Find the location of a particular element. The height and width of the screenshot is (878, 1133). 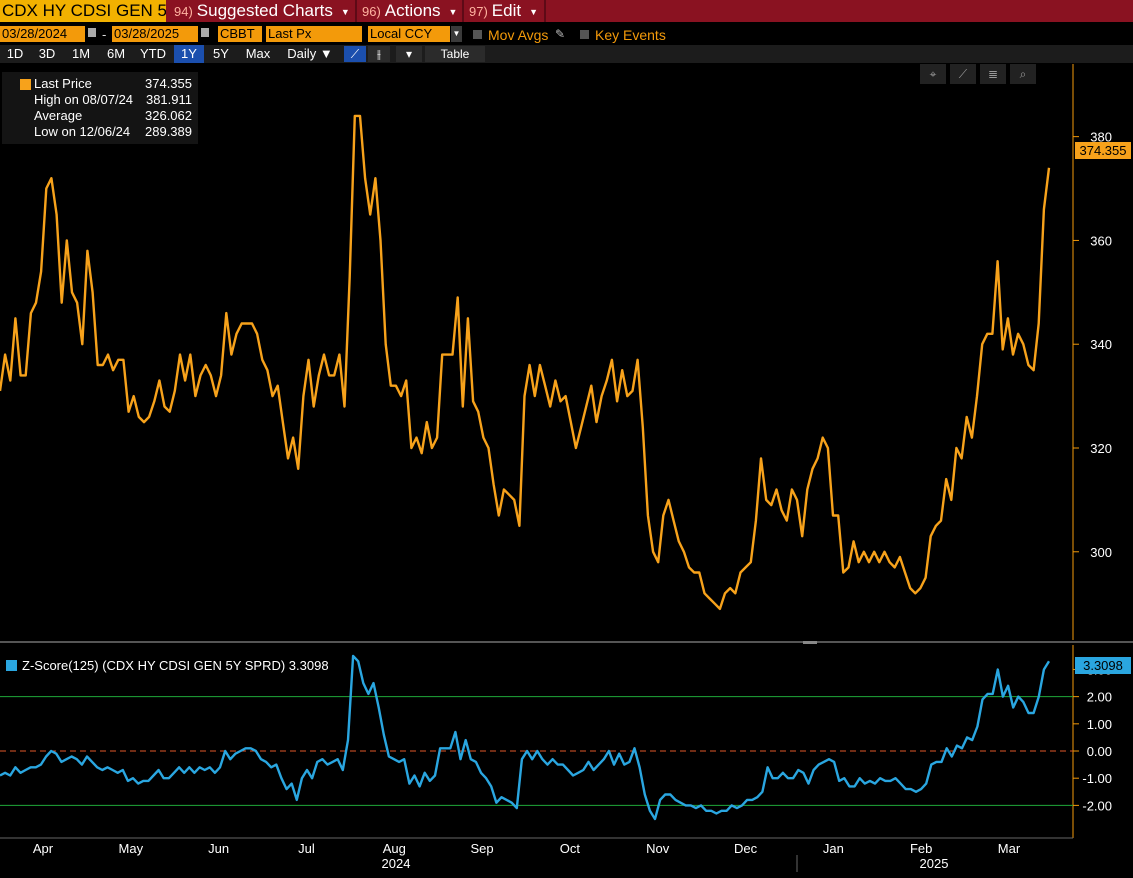

x-tick-label: Sep is located at coordinates (482, 848).